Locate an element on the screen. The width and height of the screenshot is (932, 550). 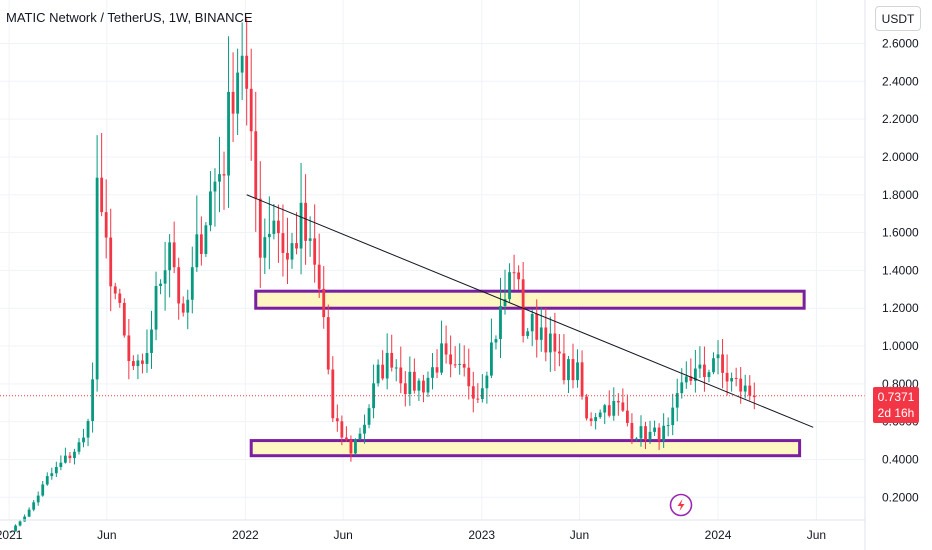
price-tick-label: 2.2000 is located at coordinates (900, 119).